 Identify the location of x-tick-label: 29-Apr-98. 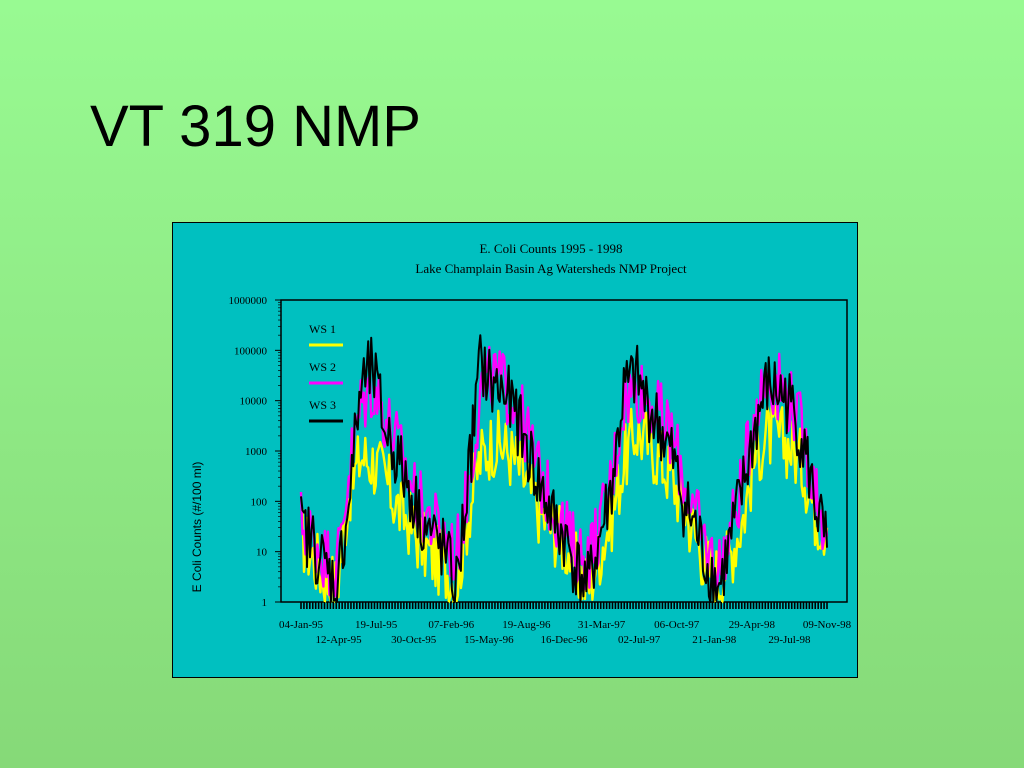
(752, 625).